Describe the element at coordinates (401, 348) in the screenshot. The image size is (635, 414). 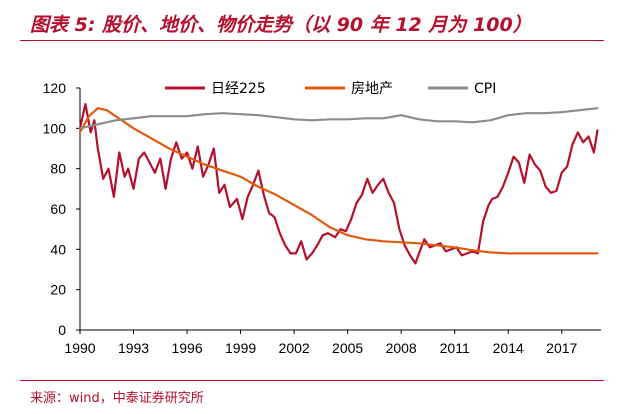
I see `x-tick-label: 2008` at that location.